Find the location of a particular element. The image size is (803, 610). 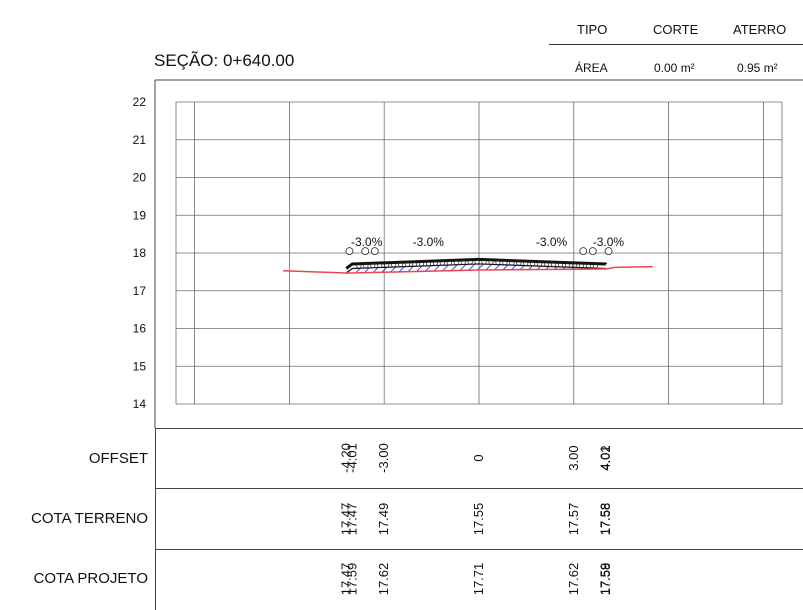

y-tick-label: 21 is located at coordinates (140, 140).